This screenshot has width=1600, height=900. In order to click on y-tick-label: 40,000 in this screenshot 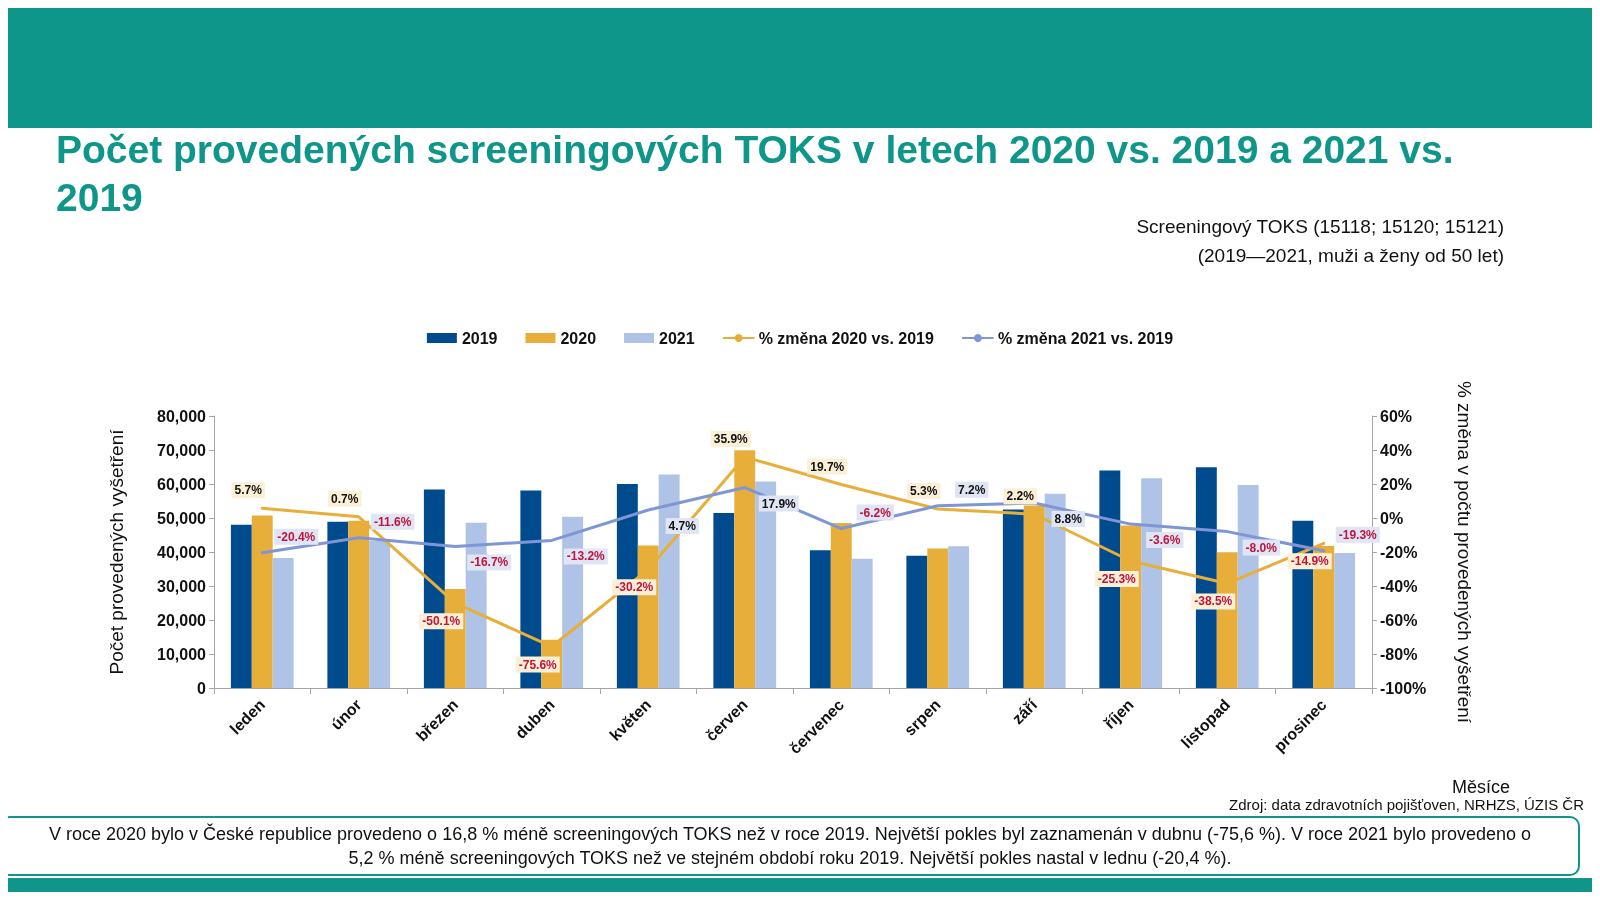, I will do `click(182, 552)`.